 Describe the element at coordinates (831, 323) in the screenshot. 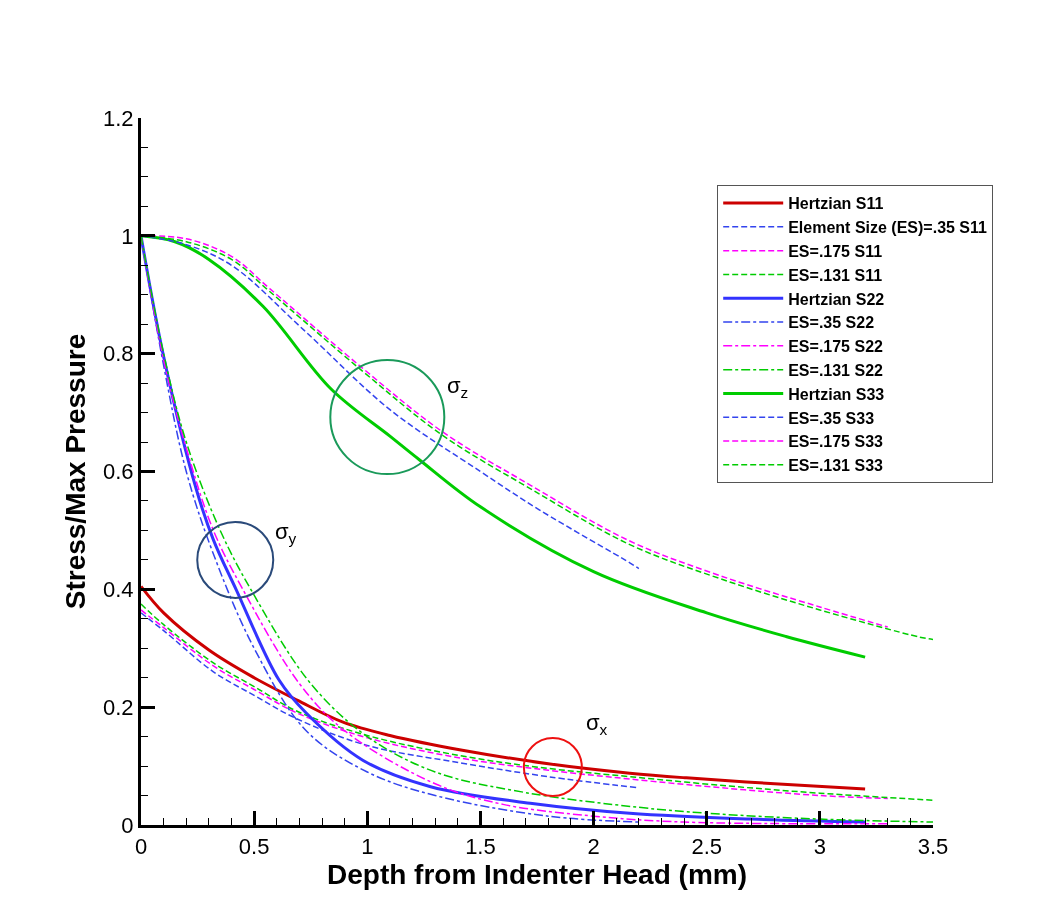

I see `legend-label: ES=.35 S22` at that location.